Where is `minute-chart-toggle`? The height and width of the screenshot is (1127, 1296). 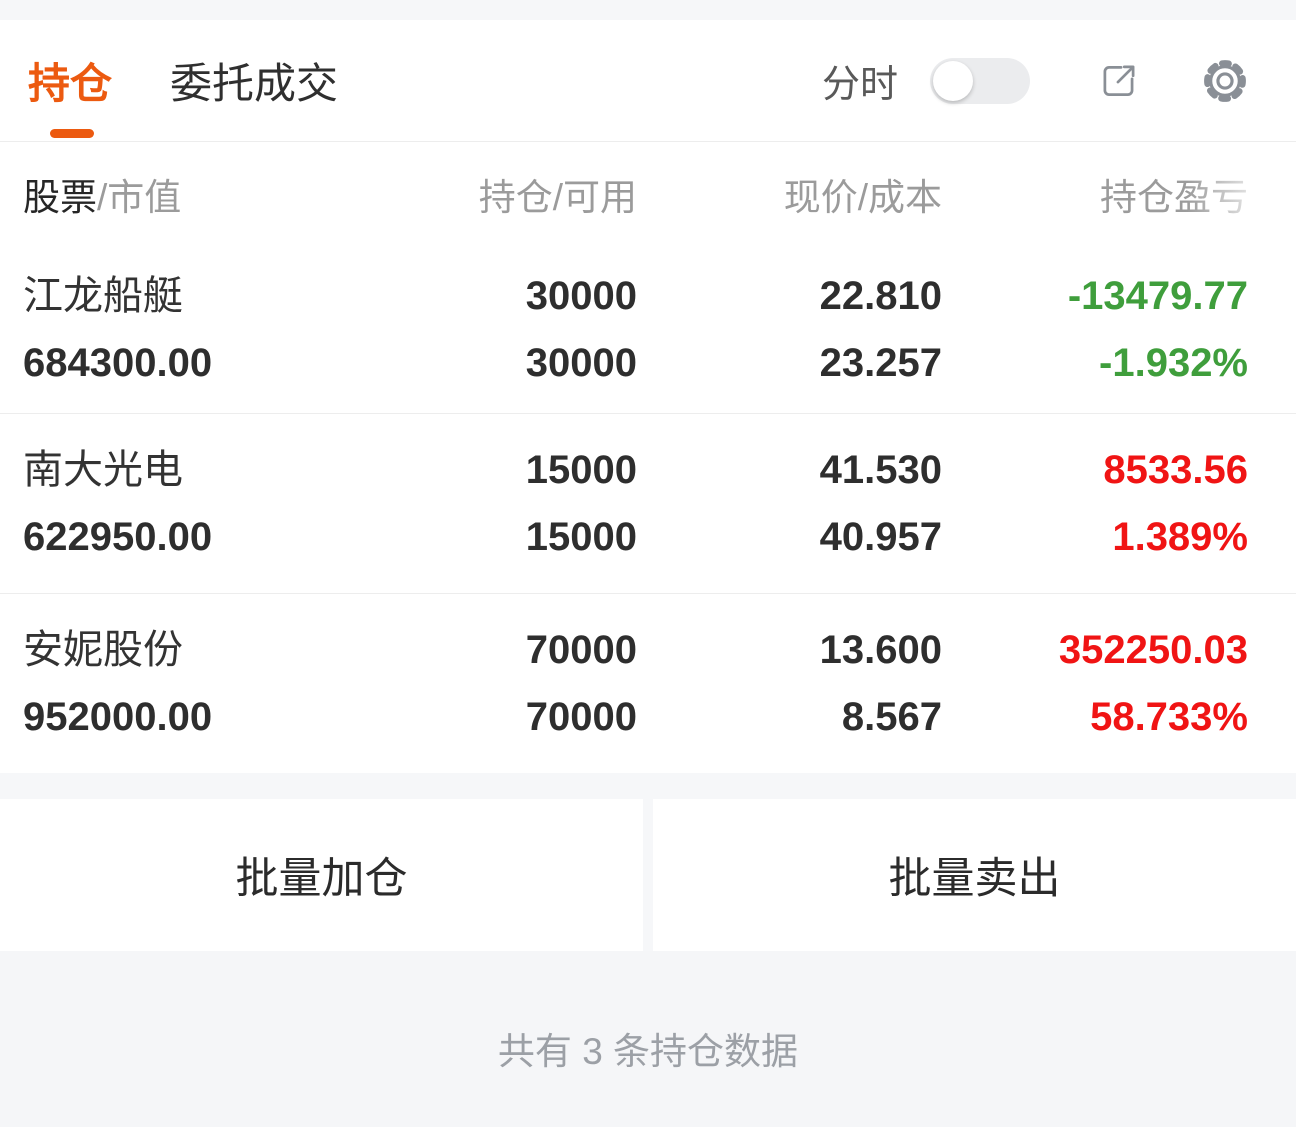 minute-chart-toggle is located at coordinates (980, 80).